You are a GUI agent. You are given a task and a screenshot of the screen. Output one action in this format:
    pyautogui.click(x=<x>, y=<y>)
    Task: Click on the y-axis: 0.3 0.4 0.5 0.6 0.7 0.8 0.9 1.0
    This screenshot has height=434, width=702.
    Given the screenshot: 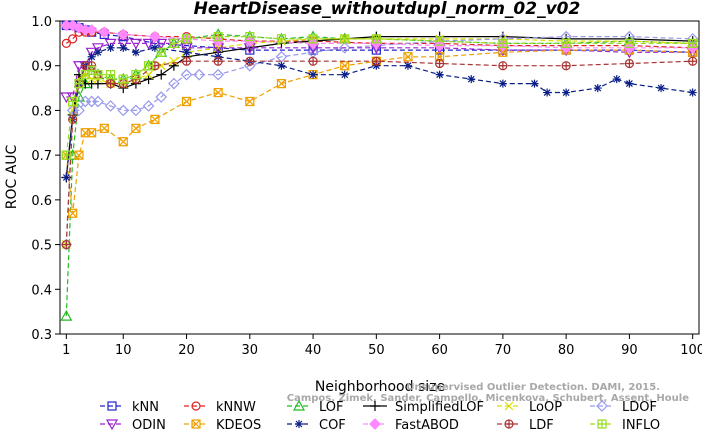 What is the action you would take?
    pyautogui.click(x=45, y=179)
    